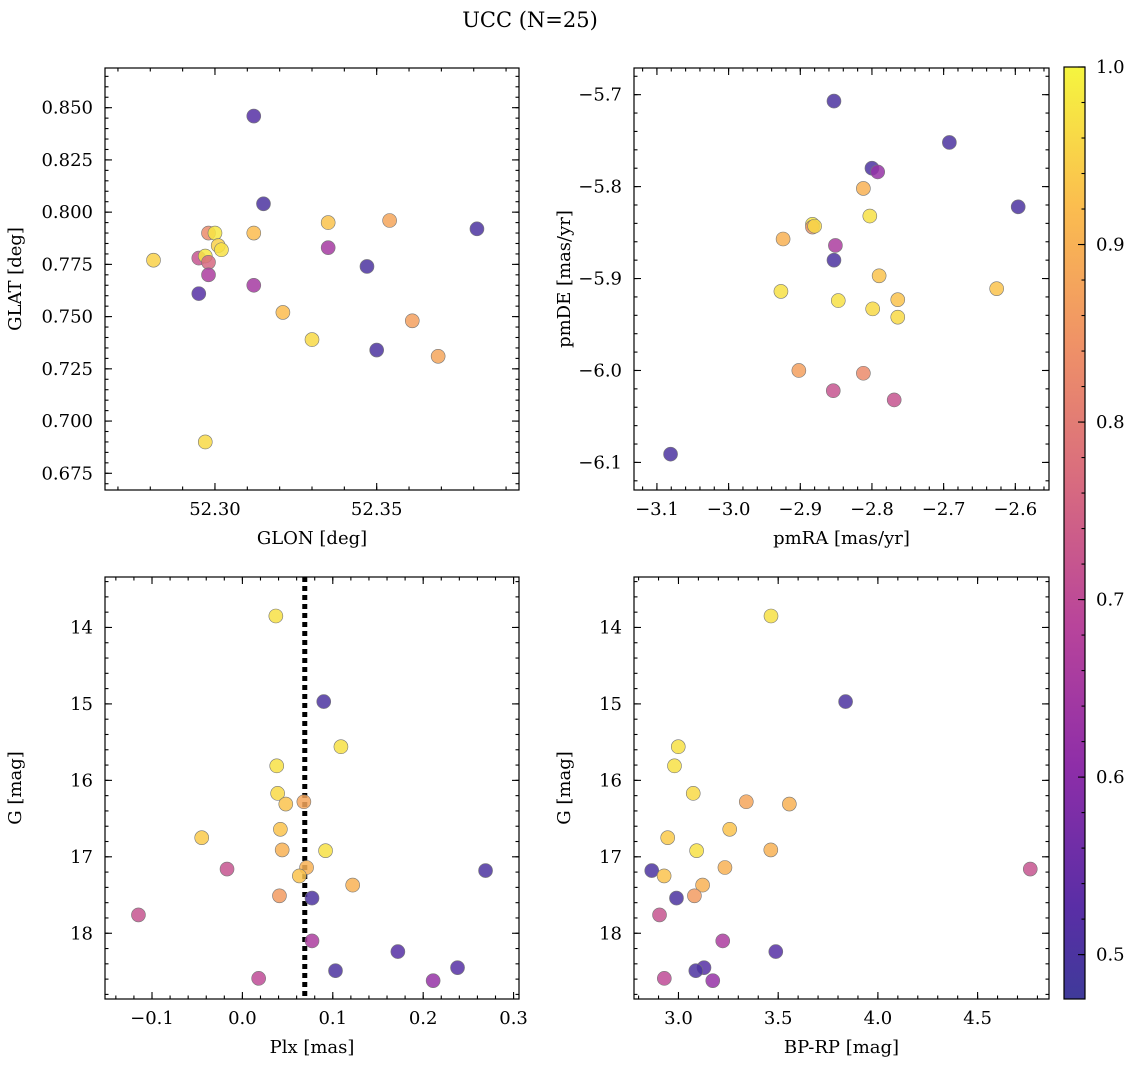 Image resolution: width=1136 pixels, height=1067 pixels. What do you see at coordinates (564, 279) in the screenshot?
I see `y-axis-label: pmDE [mas/yr]` at bounding box center [564, 279].